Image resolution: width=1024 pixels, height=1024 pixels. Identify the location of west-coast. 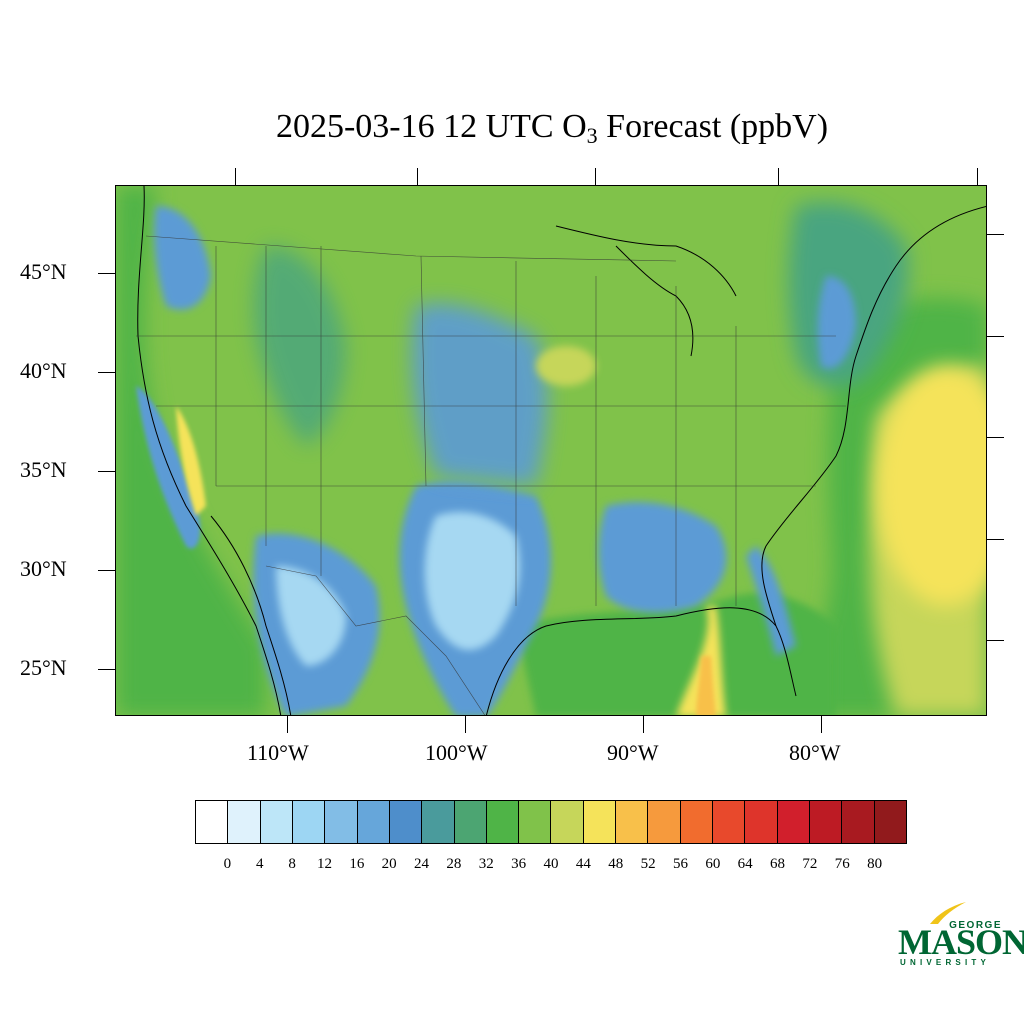
(209, 450).